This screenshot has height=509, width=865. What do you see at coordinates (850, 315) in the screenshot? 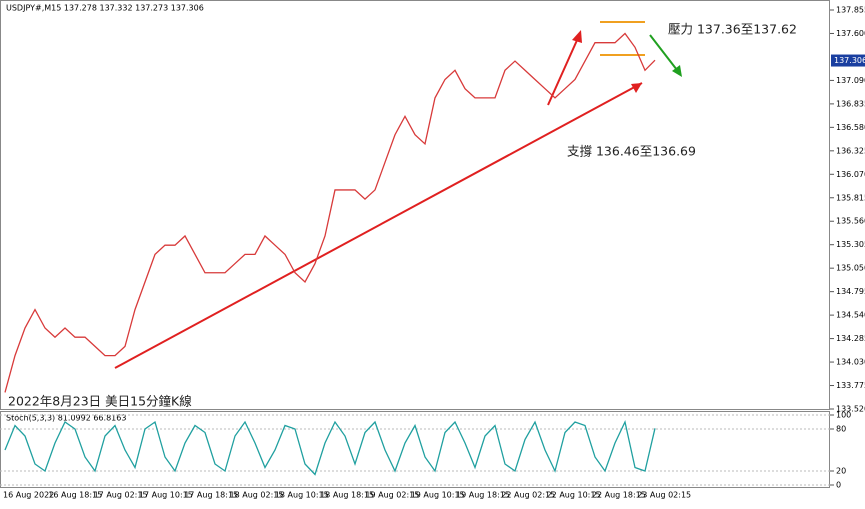
I see `y-tick-label: 134.540` at bounding box center [850, 315].